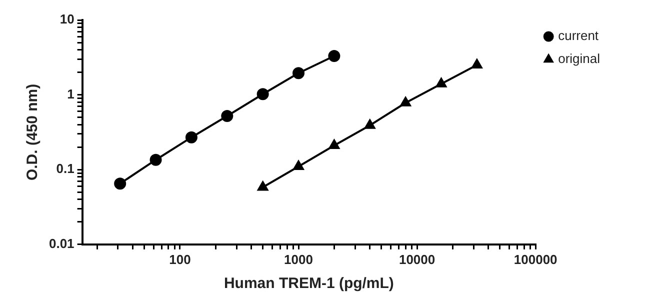  What do you see at coordinates (70, 94) in the screenshot?
I see `y-tick-label: 1` at bounding box center [70, 94].